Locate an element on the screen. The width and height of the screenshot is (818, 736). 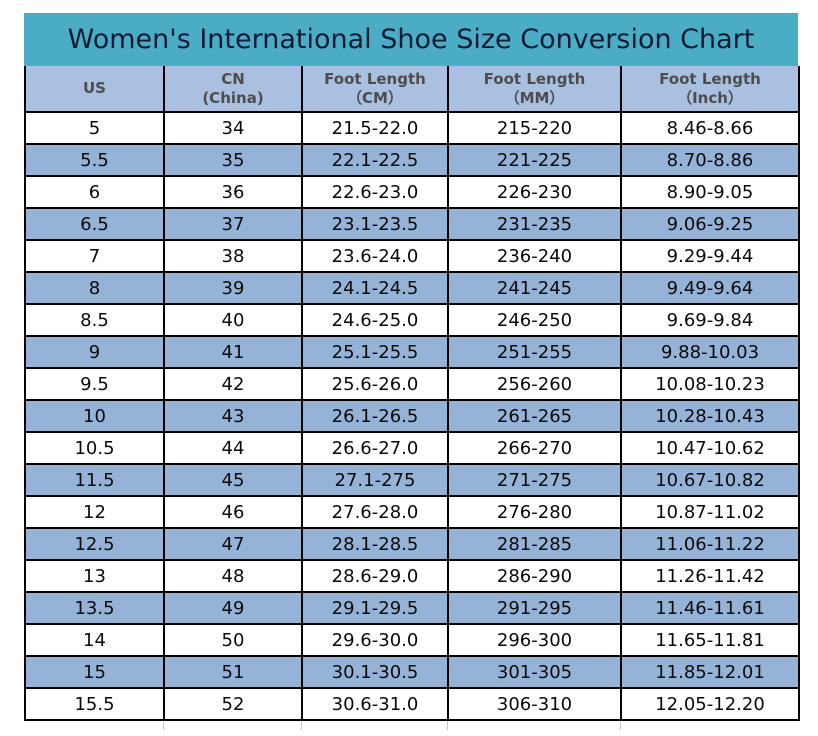
table-cell: 291-295 is located at coordinates (534, 608).